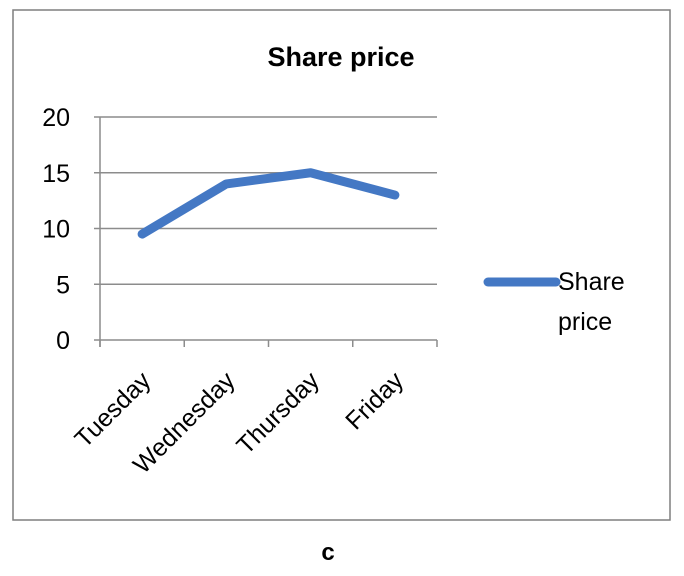  I want to click on y-tick-label: 5, so click(63, 285).